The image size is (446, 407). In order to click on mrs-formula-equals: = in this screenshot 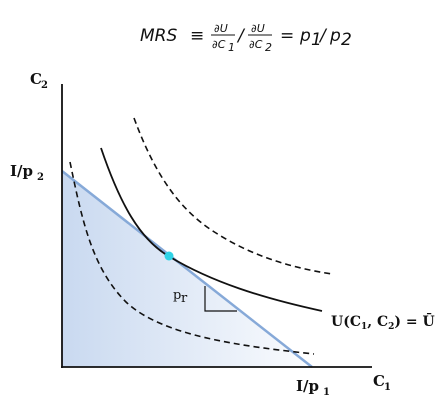, I will do `click(287, 36)`.